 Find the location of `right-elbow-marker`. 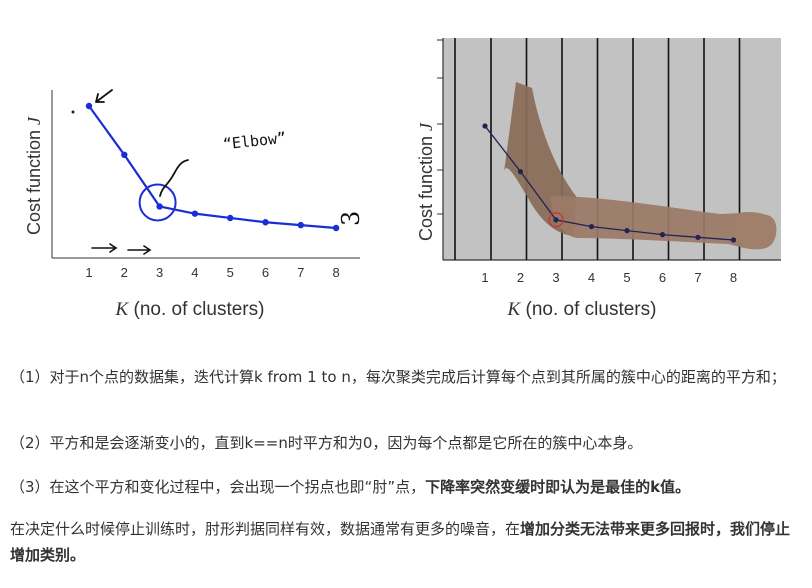

right-elbow-marker is located at coordinates (556, 220).